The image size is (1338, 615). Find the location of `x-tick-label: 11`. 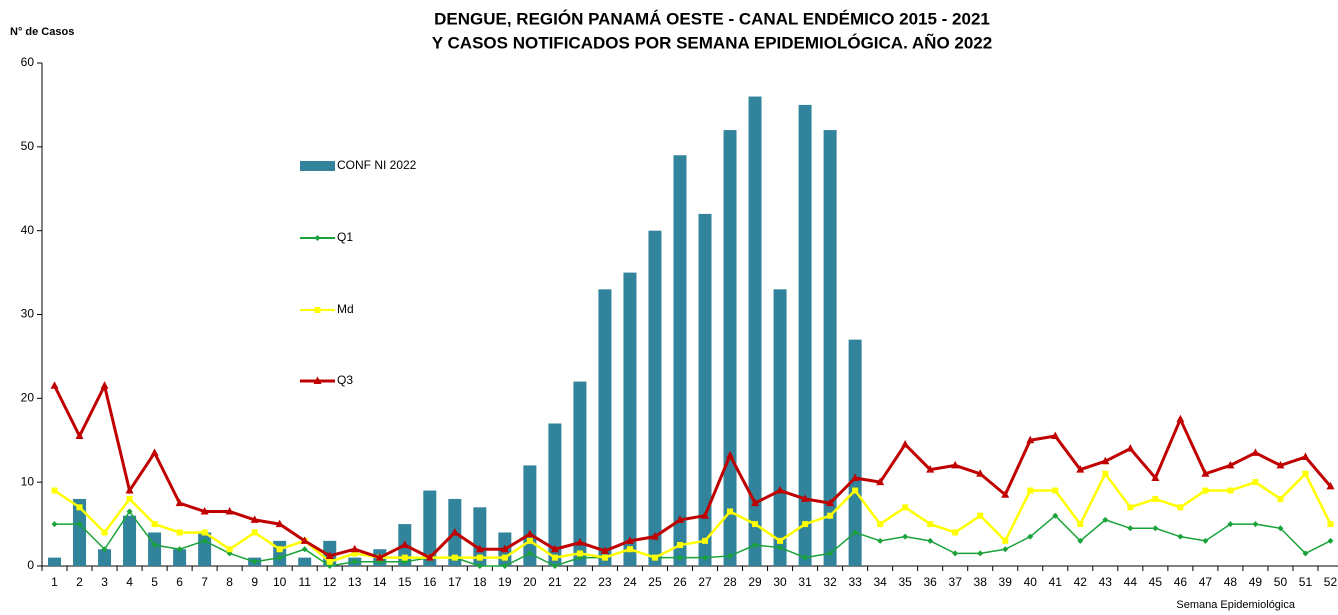

x-tick-label: 11 is located at coordinates (304, 582).